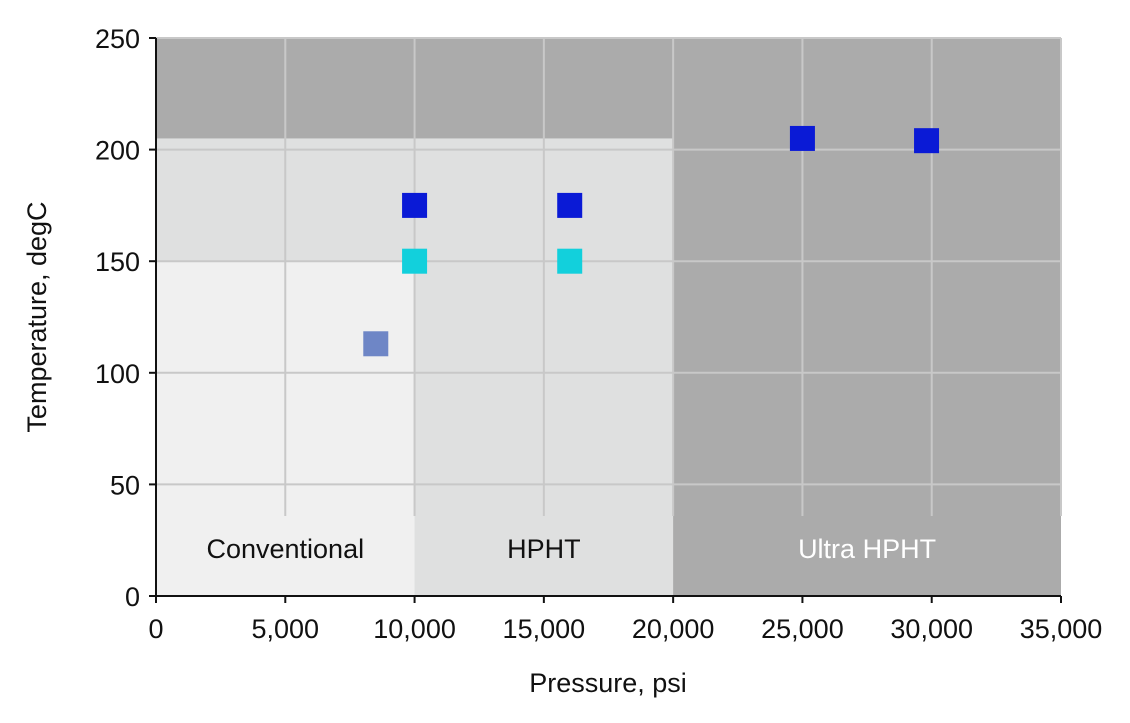  What do you see at coordinates (673, 629) in the screenshot?
I see `x-tick-label: 20,000` at bounding box center [673, 629].